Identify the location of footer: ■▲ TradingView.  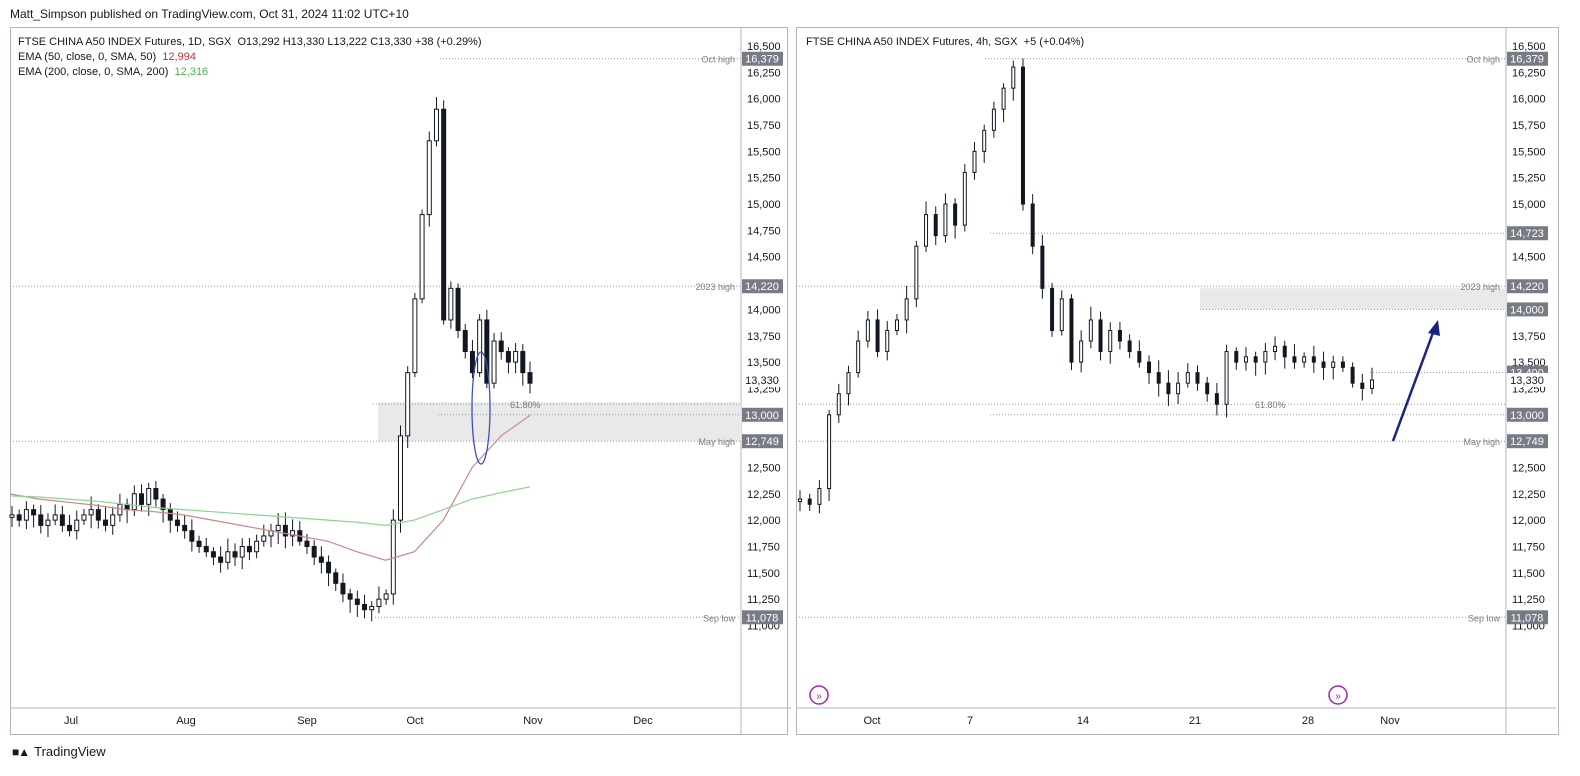
(59, 751).